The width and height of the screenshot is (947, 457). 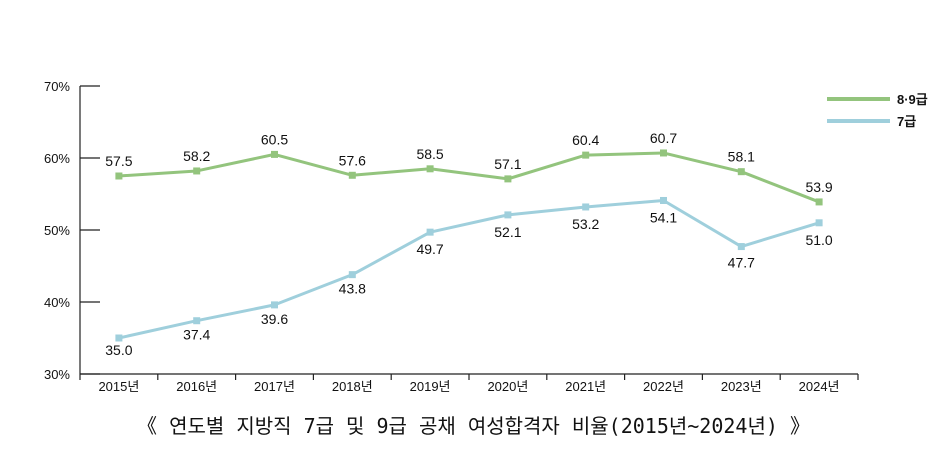 What do you see at coordinates (274, 386) in the screenshot?
I see `x-tick-label: 2017년` at bounding box center [274, 386].